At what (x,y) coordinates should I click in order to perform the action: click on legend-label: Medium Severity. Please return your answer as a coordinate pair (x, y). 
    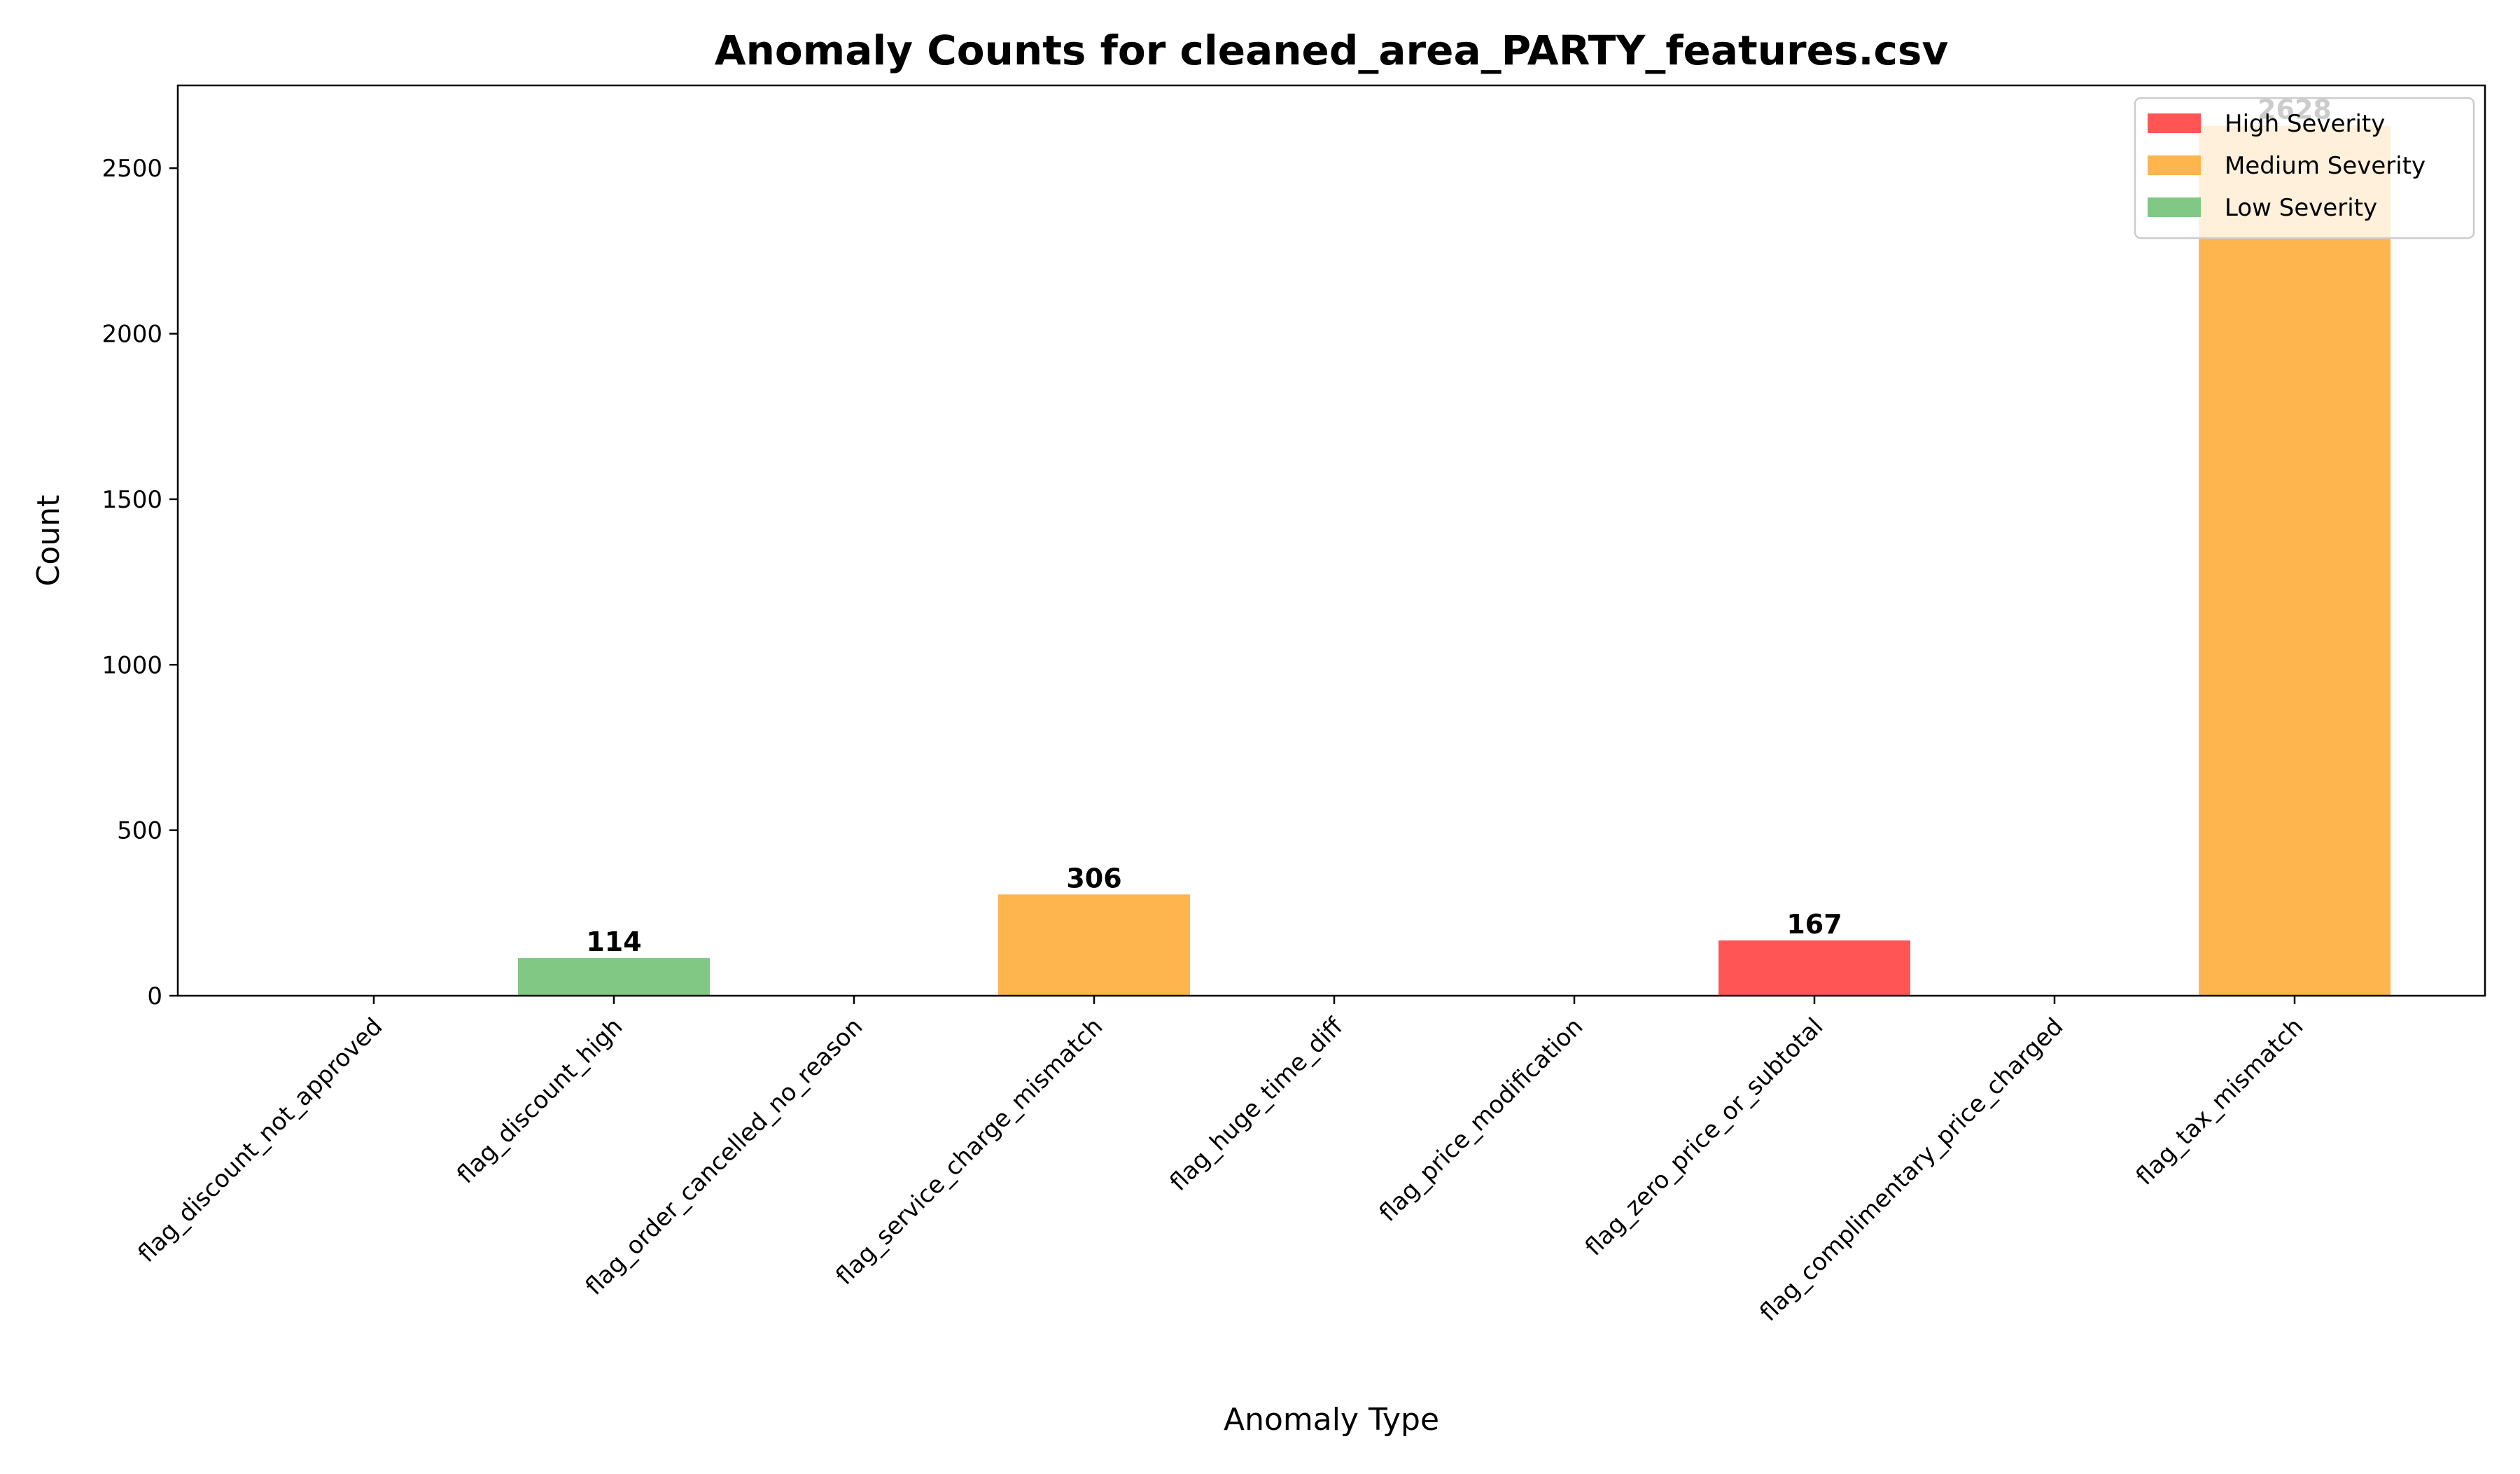
    Looking at the image, I should click on (2325, 166).